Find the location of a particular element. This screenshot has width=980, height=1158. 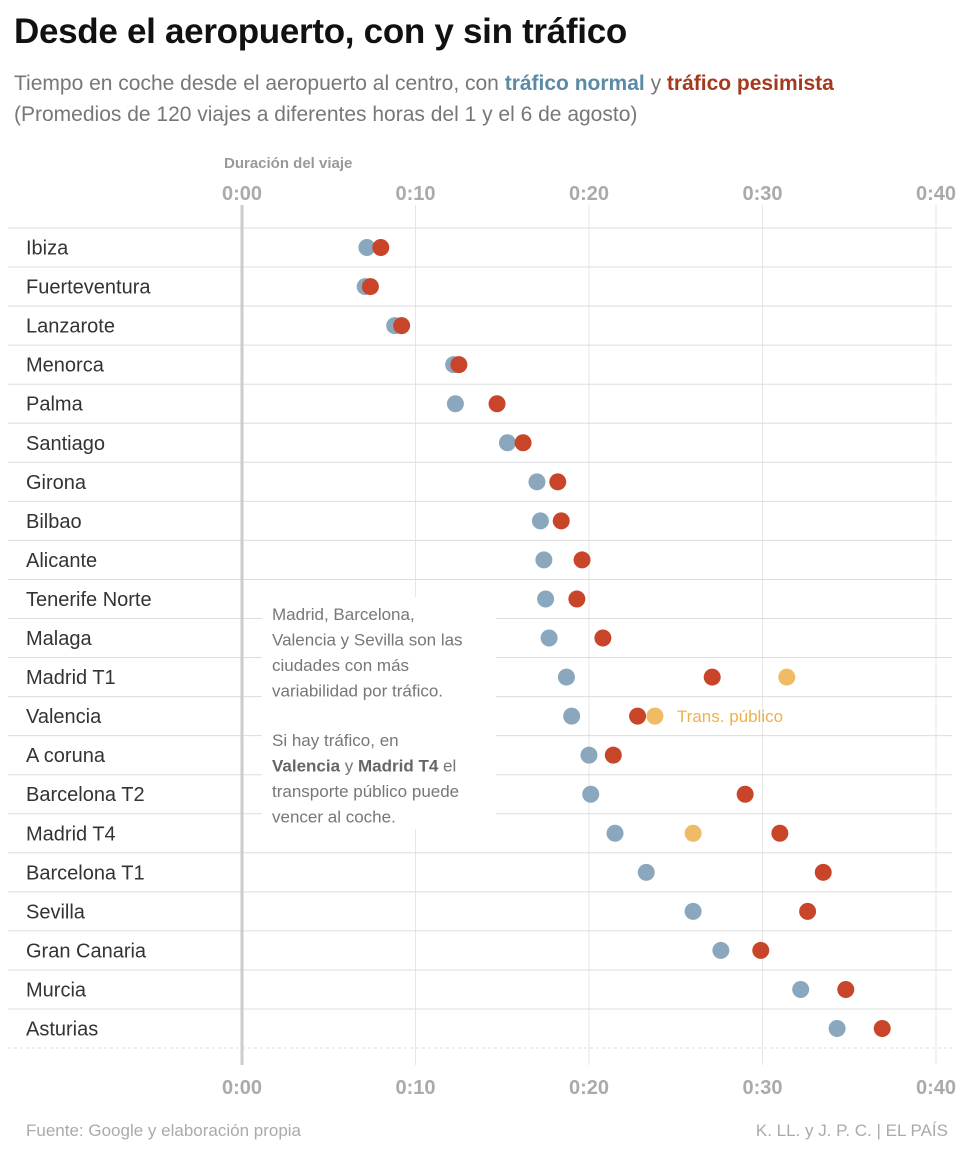

source-note: Fuente: Google y elaboración propia is located at coordinates (164, 1130).